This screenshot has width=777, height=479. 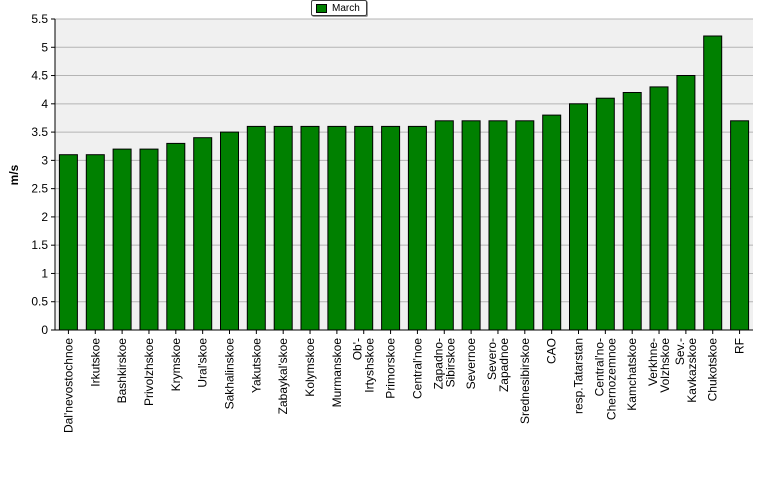 I want to click on x-tick-label: Zapadno-Sibirskoe, so click(x=444, y=364).